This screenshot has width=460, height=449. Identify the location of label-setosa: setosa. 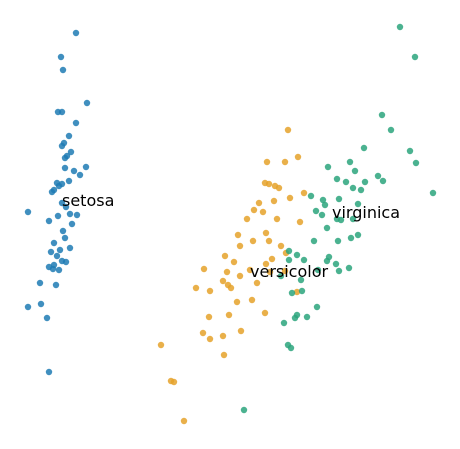
(88, 200).